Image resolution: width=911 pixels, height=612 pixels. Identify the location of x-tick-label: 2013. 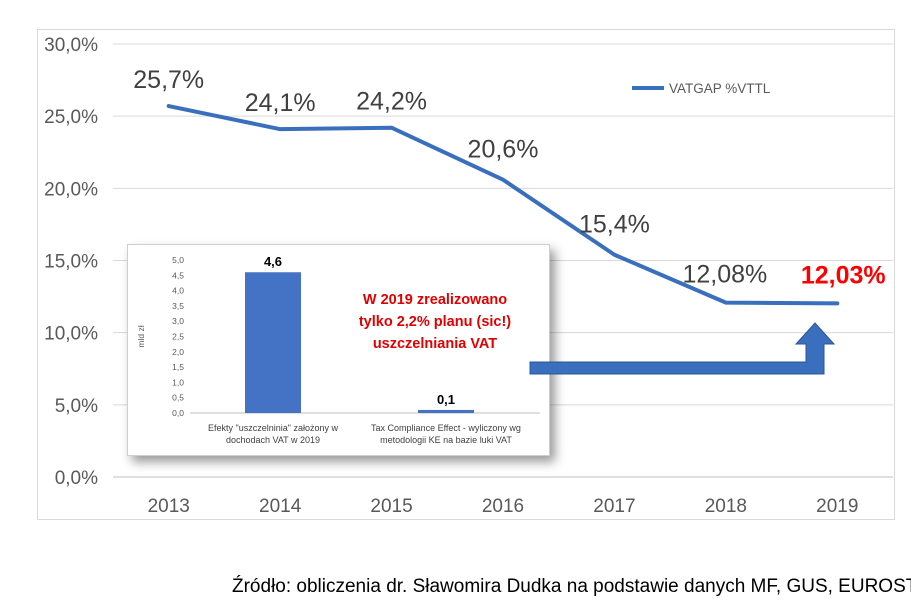
(169, 506).